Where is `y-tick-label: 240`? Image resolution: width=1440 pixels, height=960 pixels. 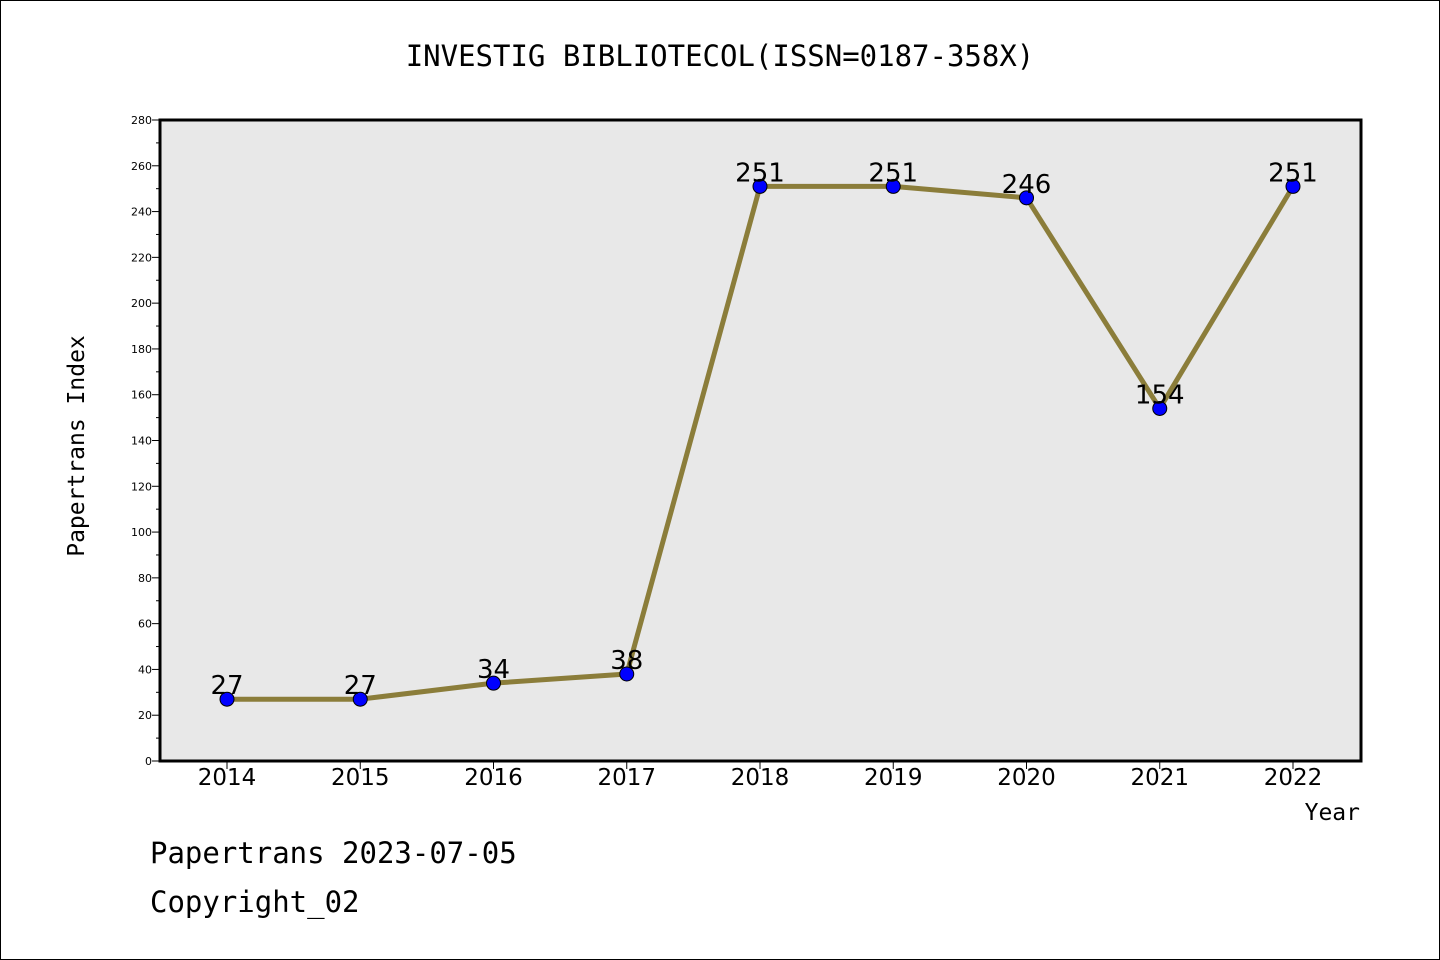 y-tick-label: 240 is located at coordinates (141, 212).